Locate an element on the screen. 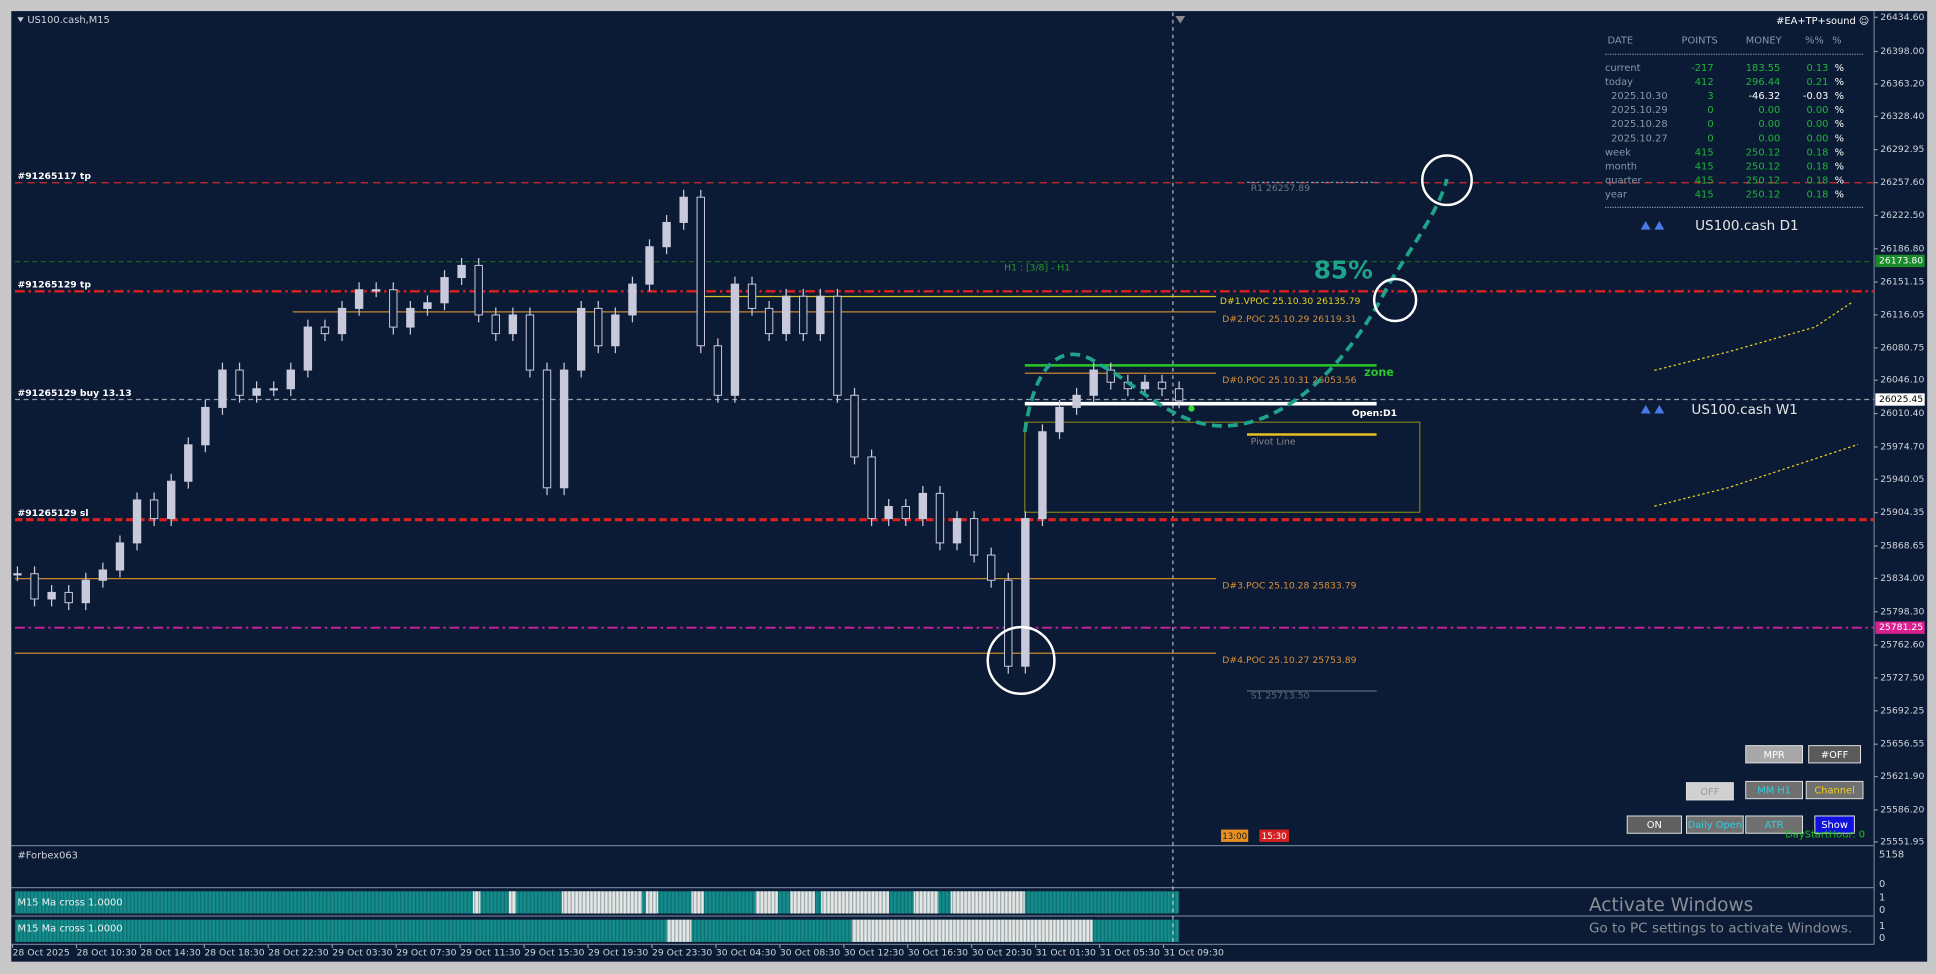  stats-header: MONEY is located at coordinates (1764, 41).